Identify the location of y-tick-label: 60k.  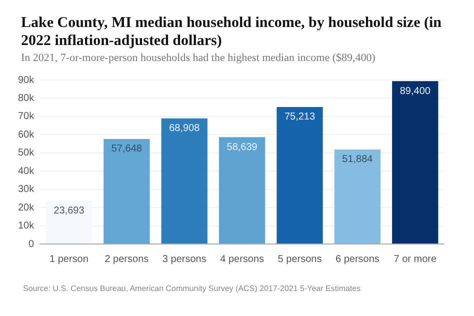
(27, 134).